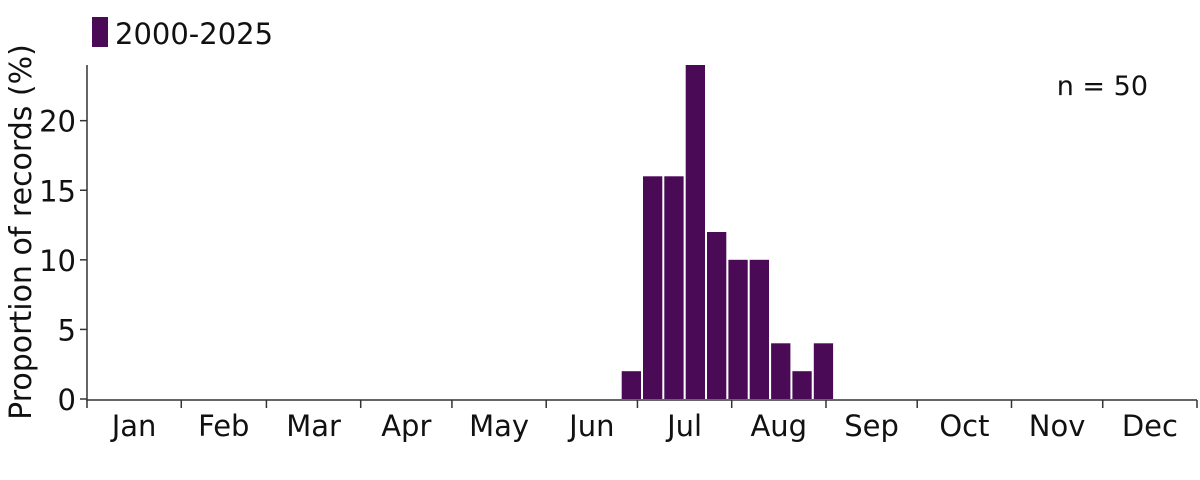 This screenshot has height=480, width=1200. Describe the element at coordinates (727, 232) in the screenshot. I see `bars` at that location.